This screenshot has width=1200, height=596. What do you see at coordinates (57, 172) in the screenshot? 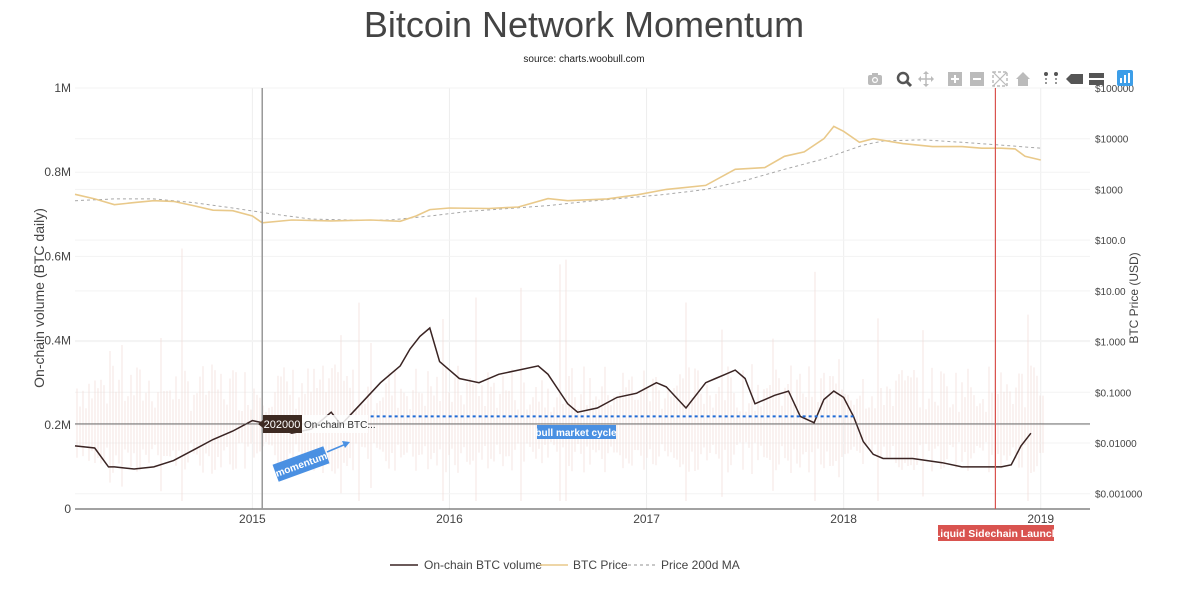
I see `y-left-tick-label: 0.8M` at bounding box center [57, 172].